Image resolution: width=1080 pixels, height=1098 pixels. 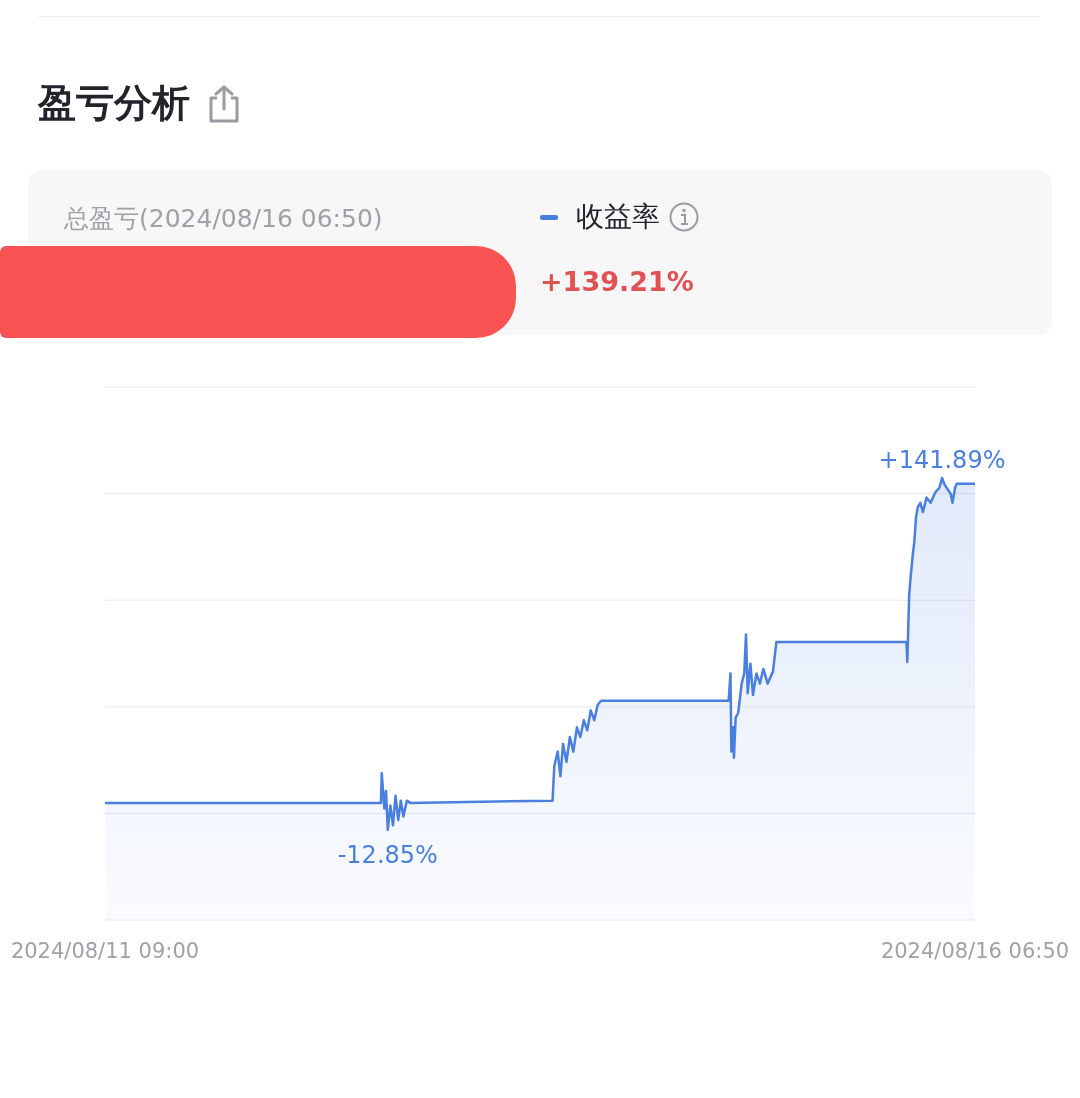 What do you see at coordinates (114, 103) in the screenshot?
I see `chart-title: 盈亏分析` at bounding box center [114, 103].